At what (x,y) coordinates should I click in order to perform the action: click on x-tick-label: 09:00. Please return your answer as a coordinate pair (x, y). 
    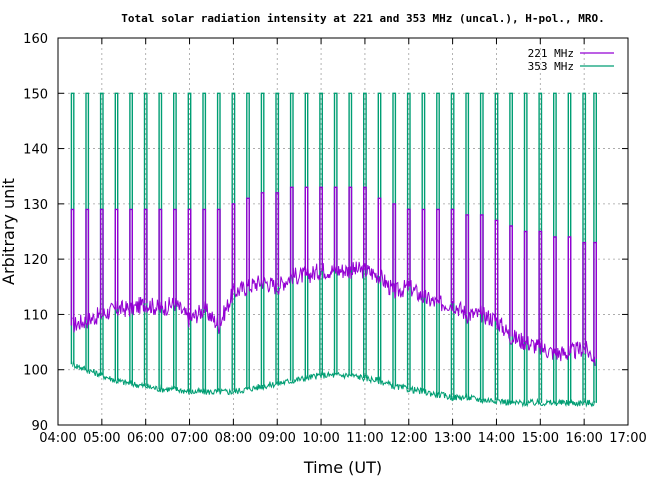
    Looking at the image, I should click on (276, 438).